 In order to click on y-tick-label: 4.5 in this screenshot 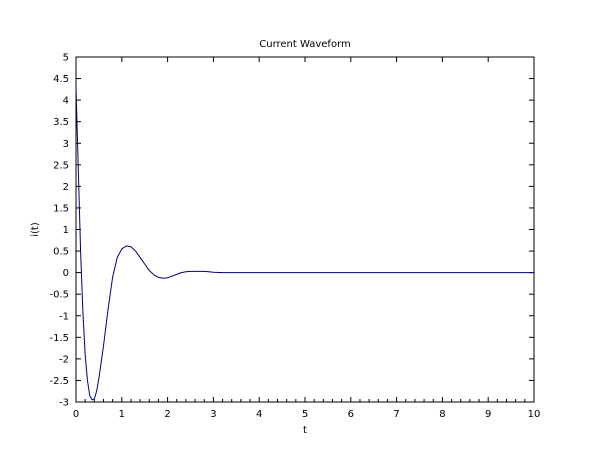, I will do `click(61, 79)`.